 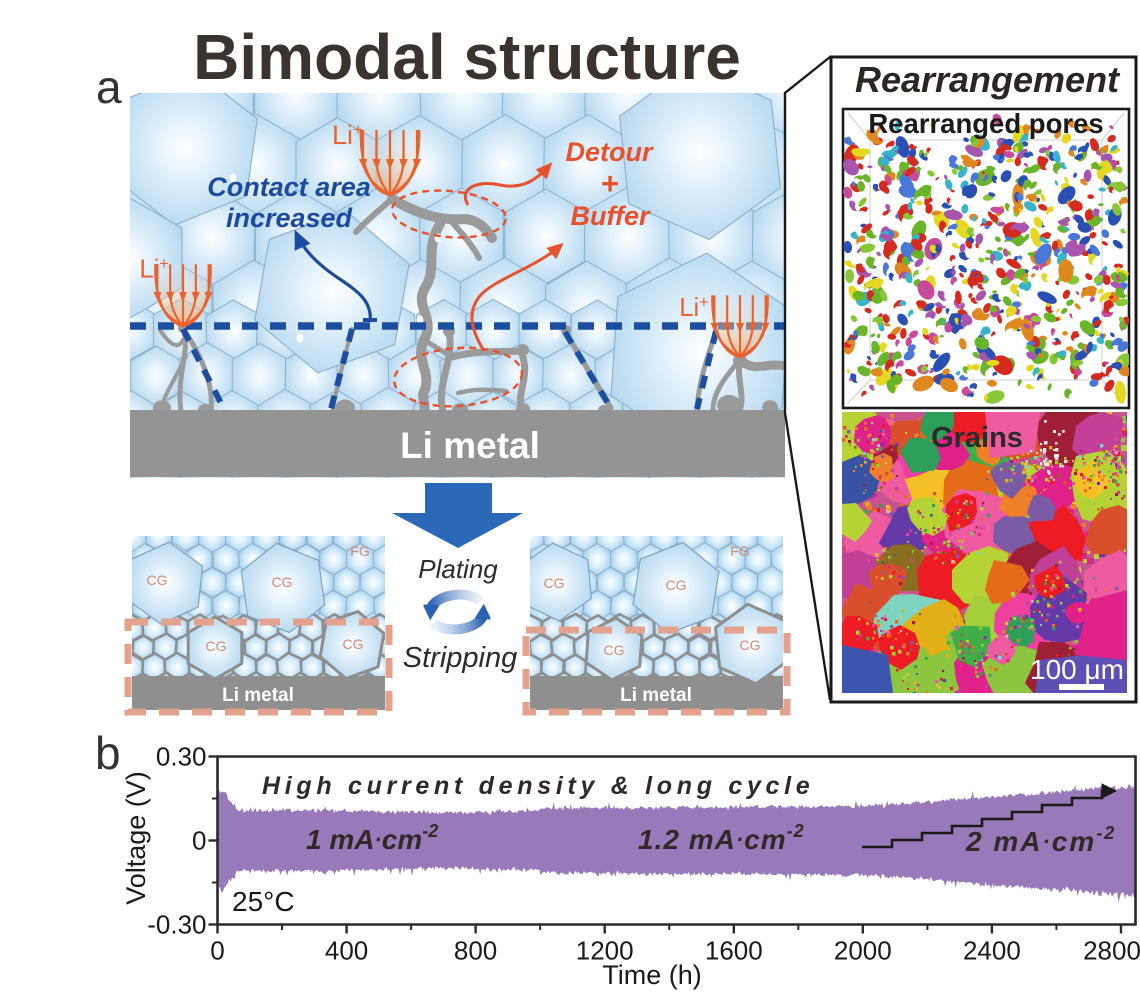 What do you see at coordinates (460, 658) in the screenshot?
I see `svg-text: Stripping` at bounding box center [460, 658].